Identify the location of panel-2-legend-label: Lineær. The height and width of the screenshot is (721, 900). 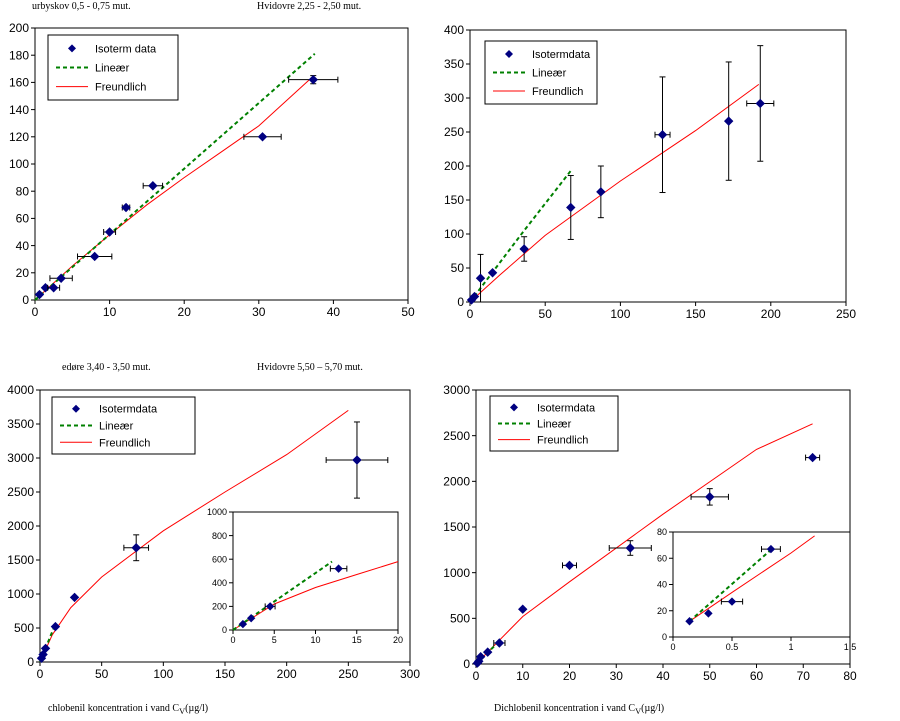
(549, 74).